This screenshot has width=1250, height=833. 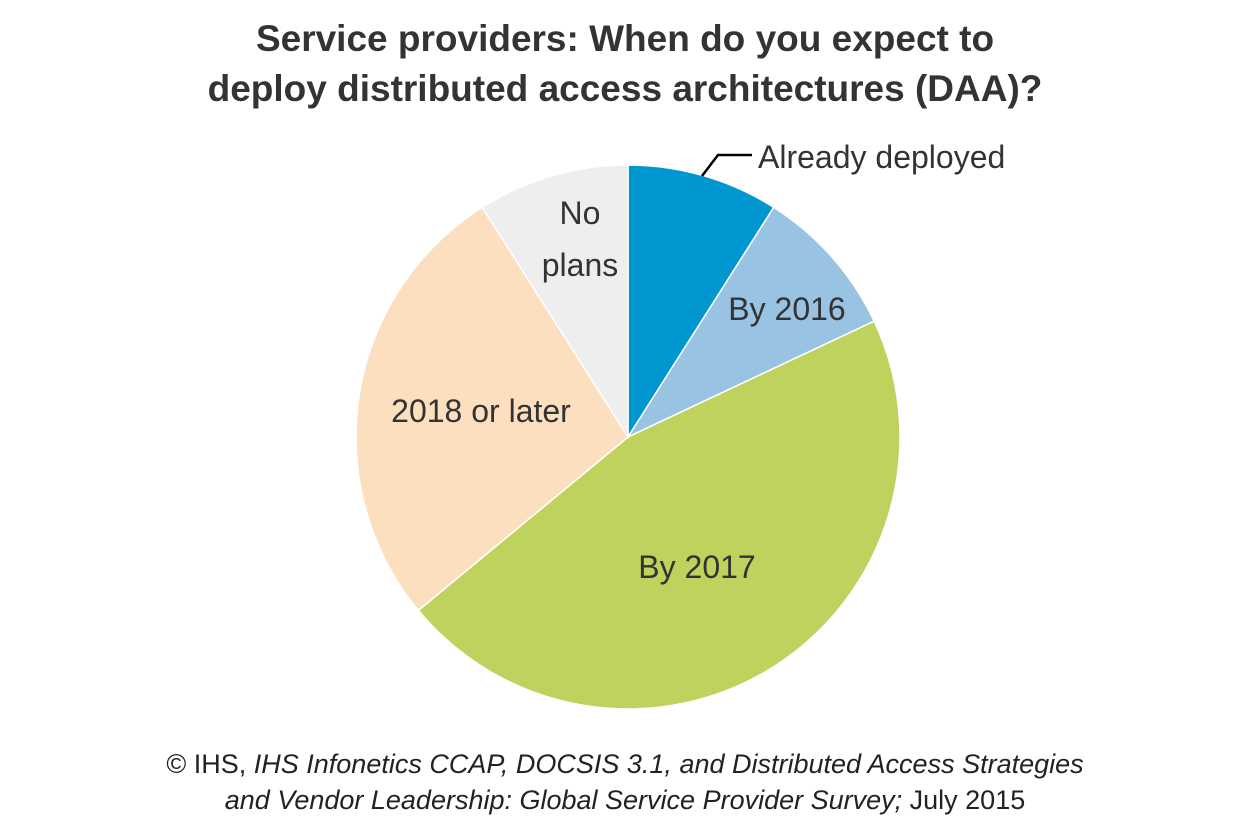 What do you see at coordinates (210, 764) in the screenshot?
I see `source-copyright: © IHS,` at bounding box center [210, 764].